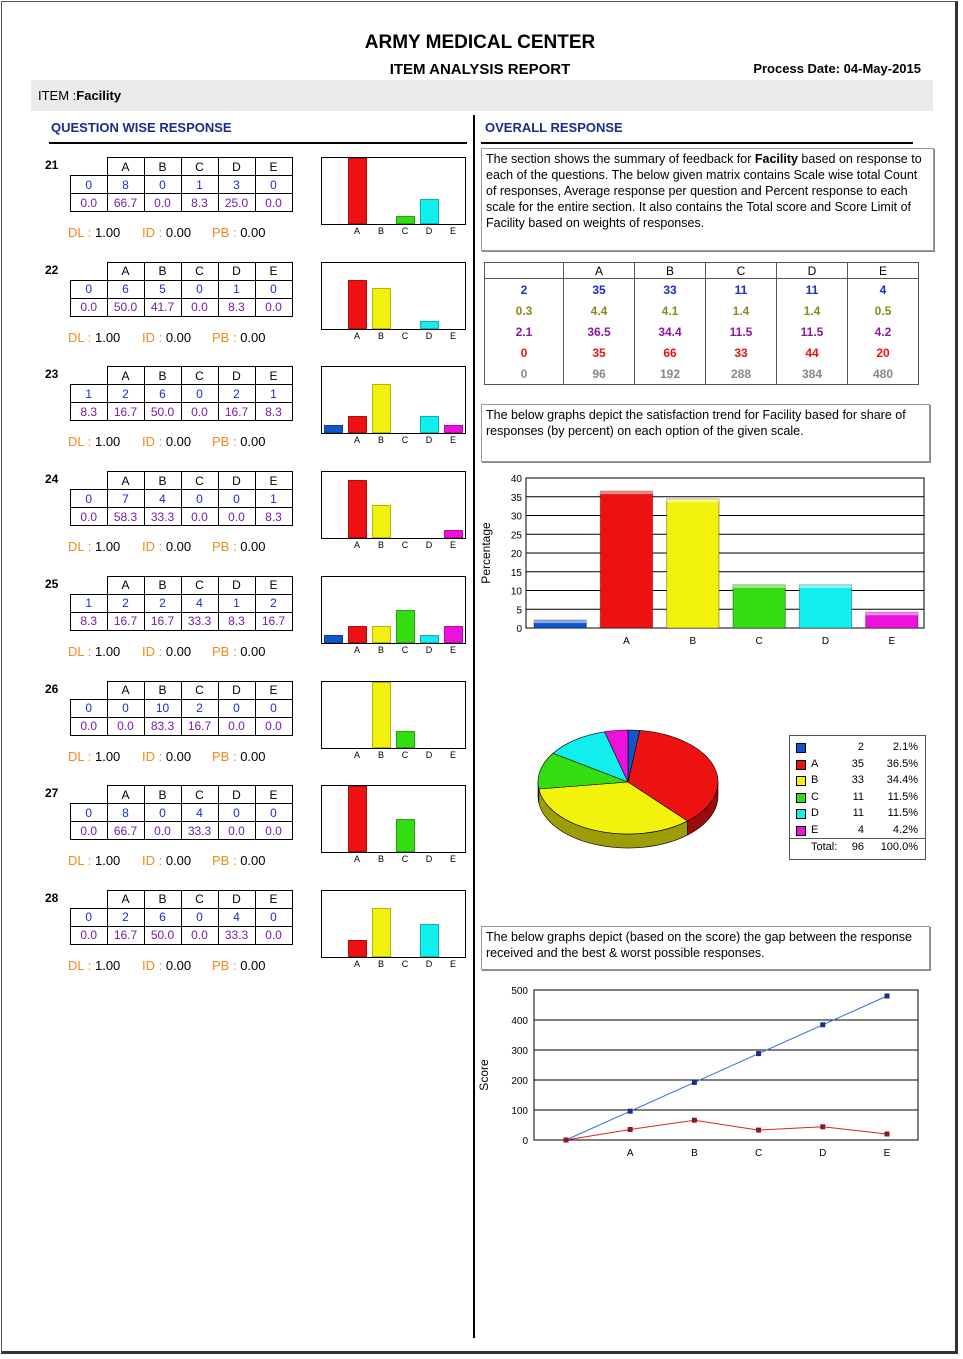 This screenshot has height=1359, width=963. What do you see at coordinates (822, 1153) in the screenshot?
I see `x-tick-label: D` at bounding box center [822, 1153].